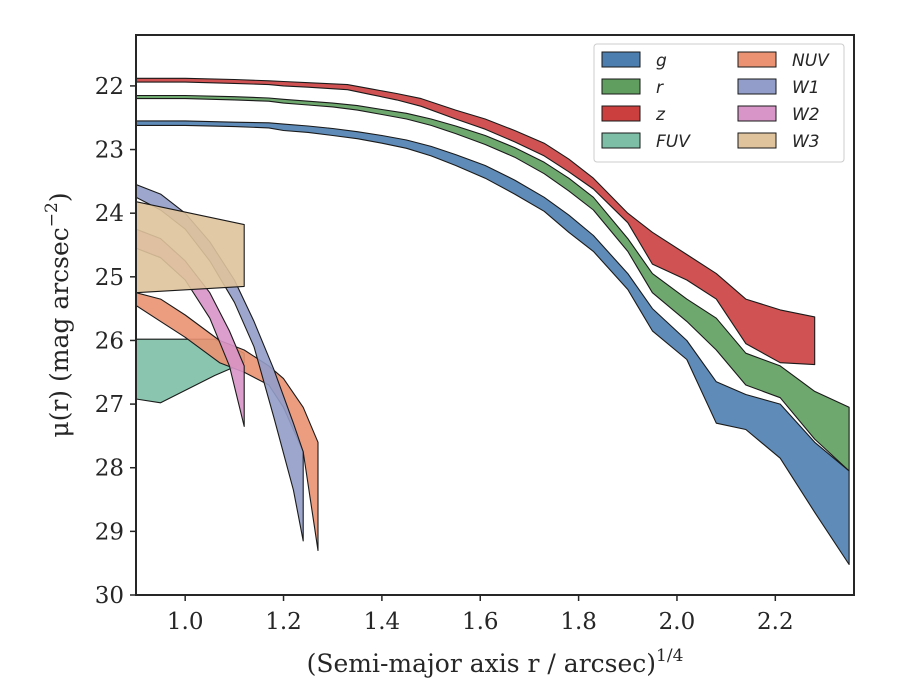 The image size is (900, 700). I want to click on x-axis: 1.0 1.2 1.4 1.6 1.8 2.0 2.2, so click(480, 615).